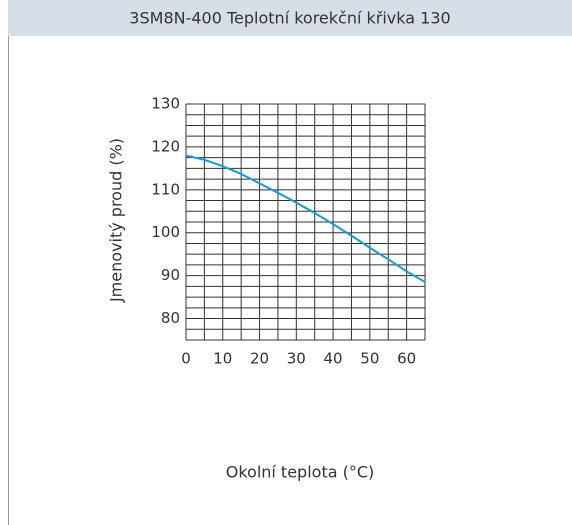 This screenshot has height=525, width=572. Describe the element at coordinates (369, 359) in the screenshot. I see `x-tick-label: 50` at that location.